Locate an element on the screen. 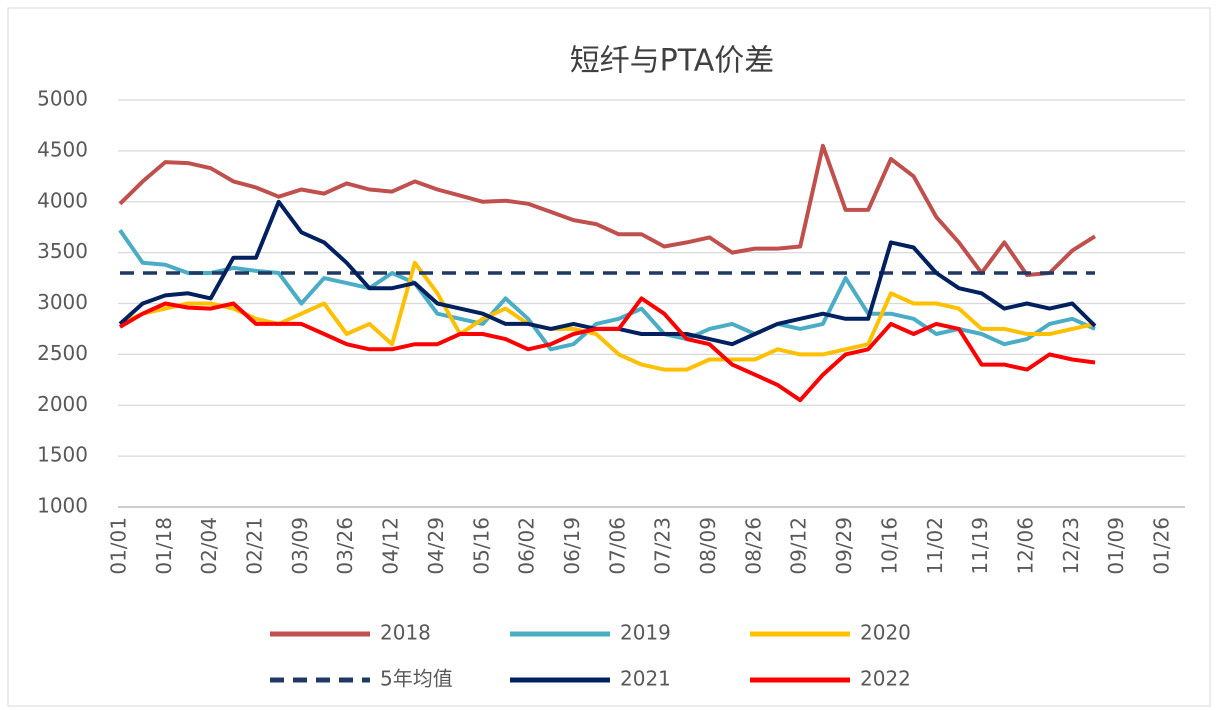 Image resolution: width=1218 pixels, height=710 pixels. x-tick-label: 02/04 is located at coordinates (209, 546).